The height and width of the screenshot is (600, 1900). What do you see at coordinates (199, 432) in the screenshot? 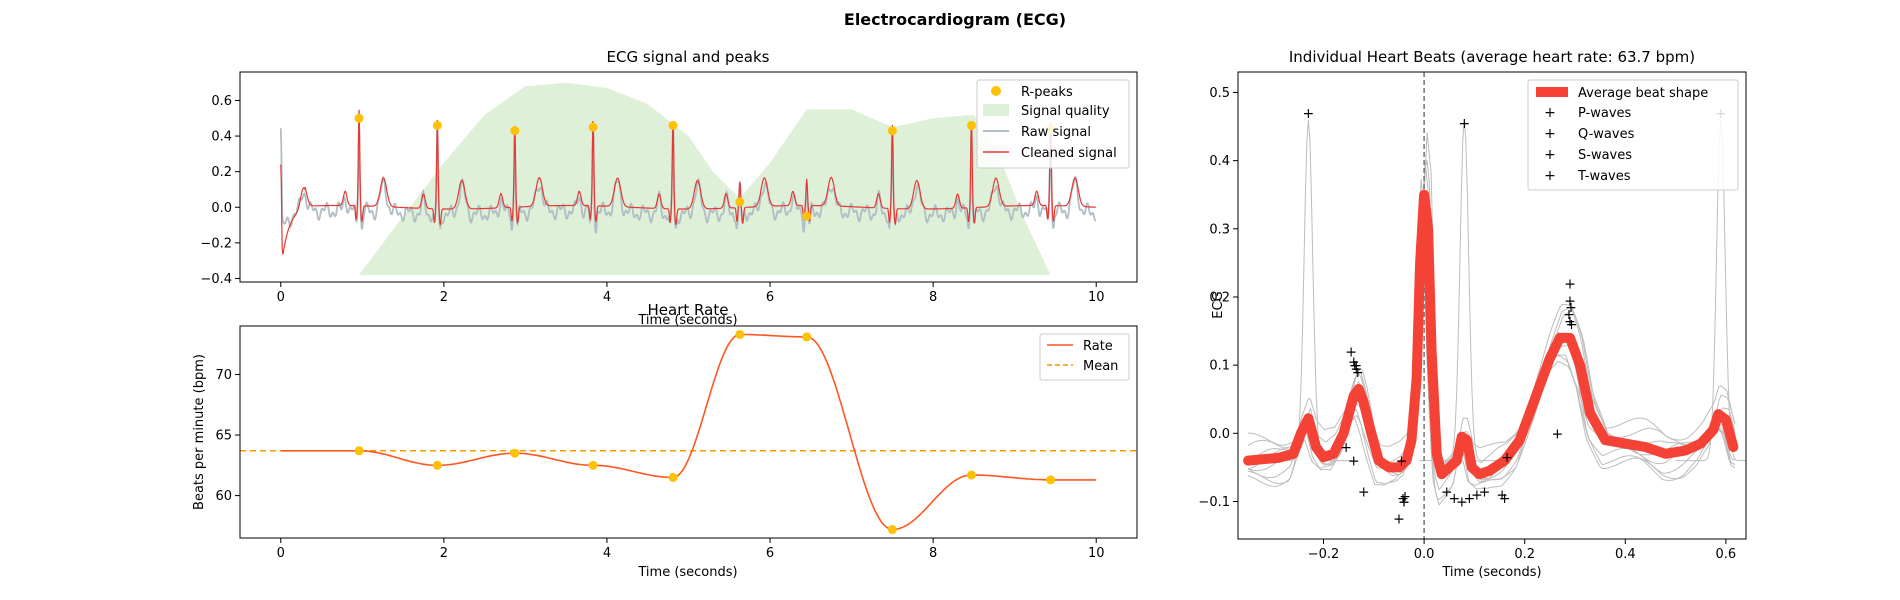
I see `rate-y-axis-label: Beats per minute (bpm)` at bounding box center [199, 432].